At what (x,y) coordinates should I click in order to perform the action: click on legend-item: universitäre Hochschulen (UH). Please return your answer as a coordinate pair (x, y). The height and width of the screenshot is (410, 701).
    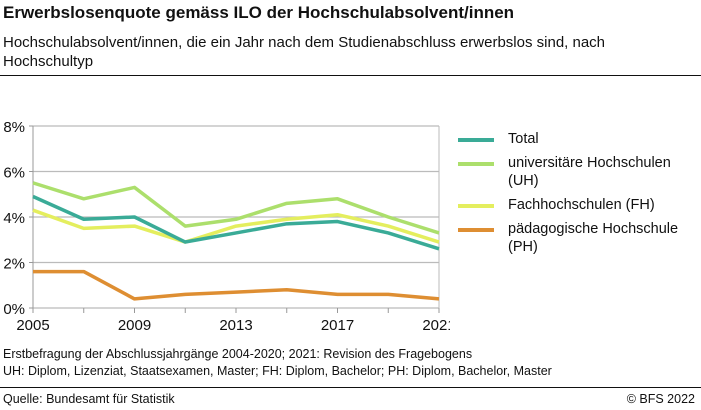
    Looking at the image, I should click on (579, 172).